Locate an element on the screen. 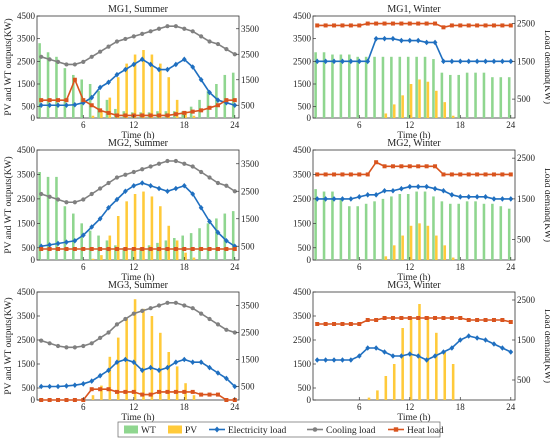 The image size is (550, 441). y-tick-label-4500: 4500 is located at coordinates (26, 16).